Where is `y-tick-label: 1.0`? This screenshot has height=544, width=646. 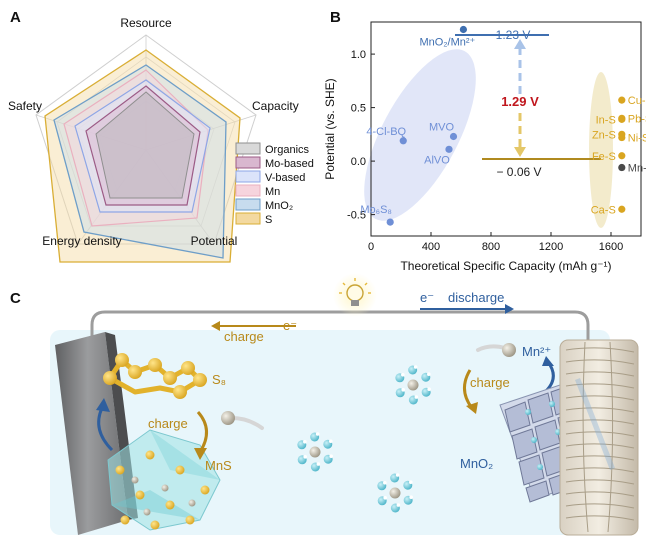
y-tick-label: 1.0 is located at coordinates (358, 55).